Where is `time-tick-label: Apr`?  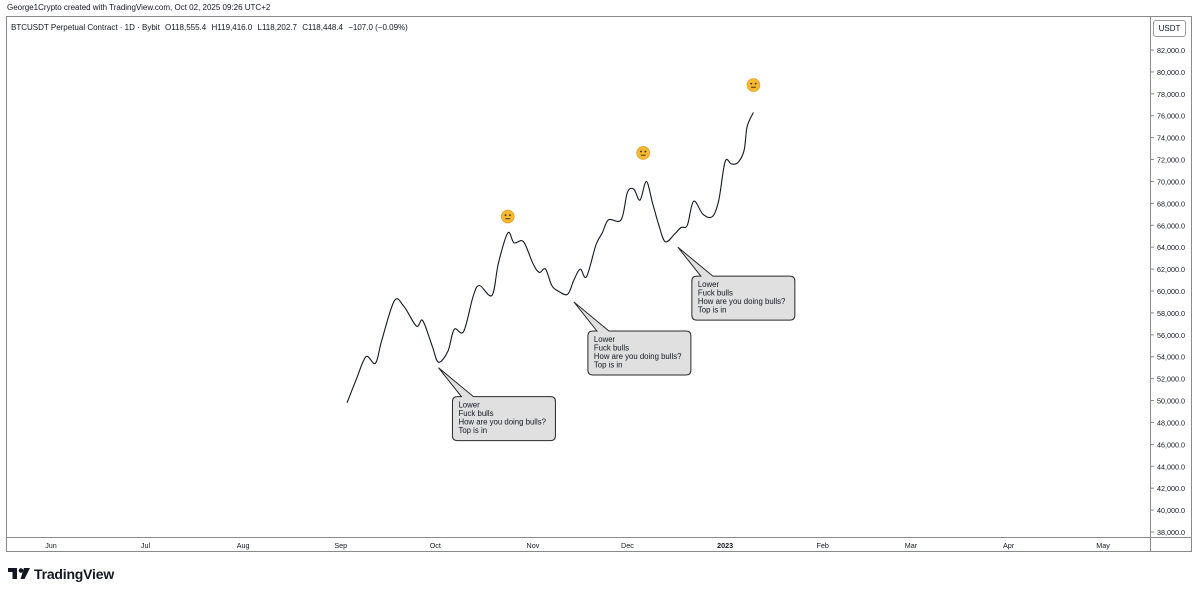
time-tick-label: Apr is located at coordinates (1009, 545).